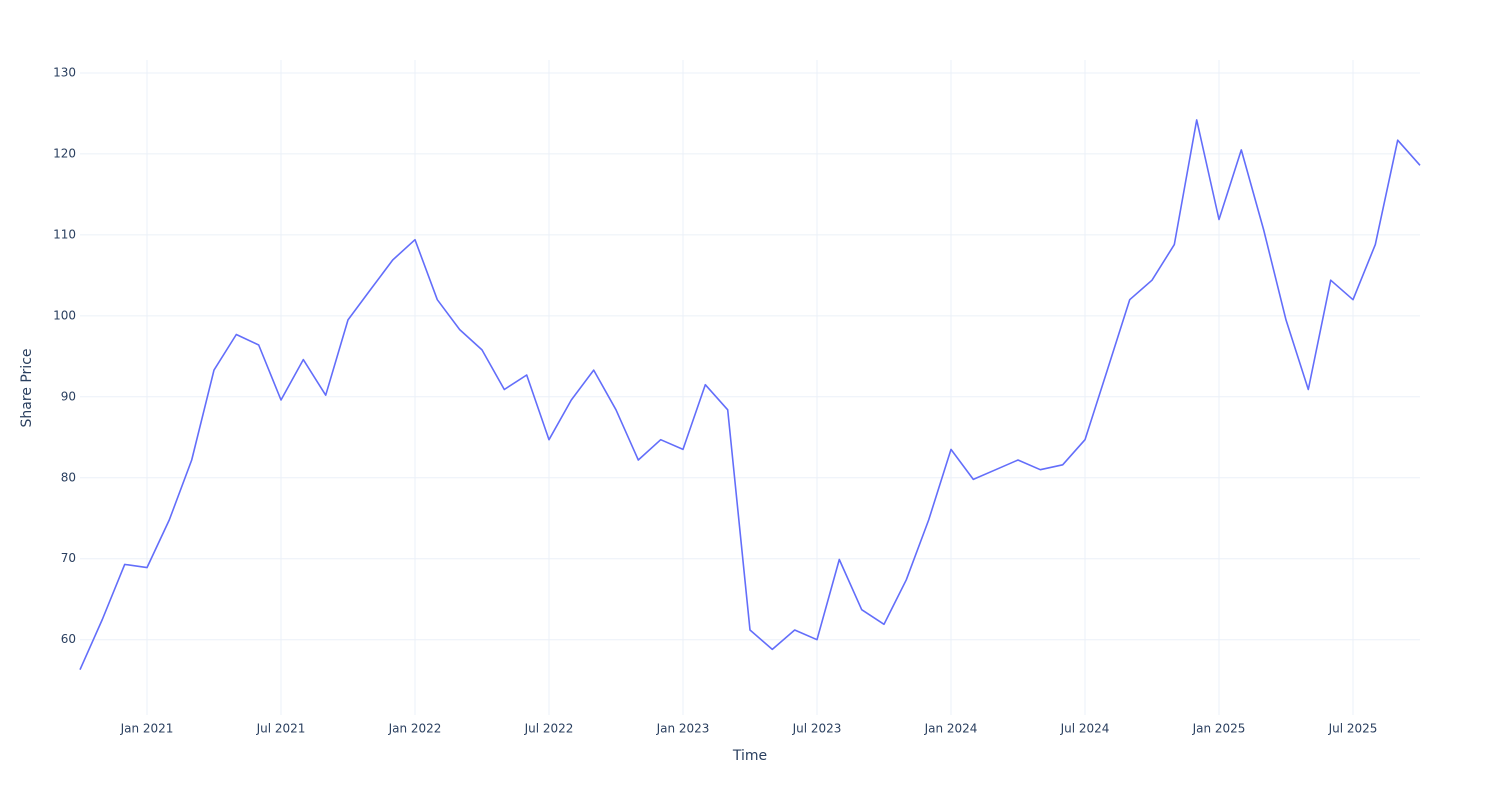  Describe the element at coordinates (817, 729) in the screenshot. I see `x-tick-label: Jul 2023` at that location.